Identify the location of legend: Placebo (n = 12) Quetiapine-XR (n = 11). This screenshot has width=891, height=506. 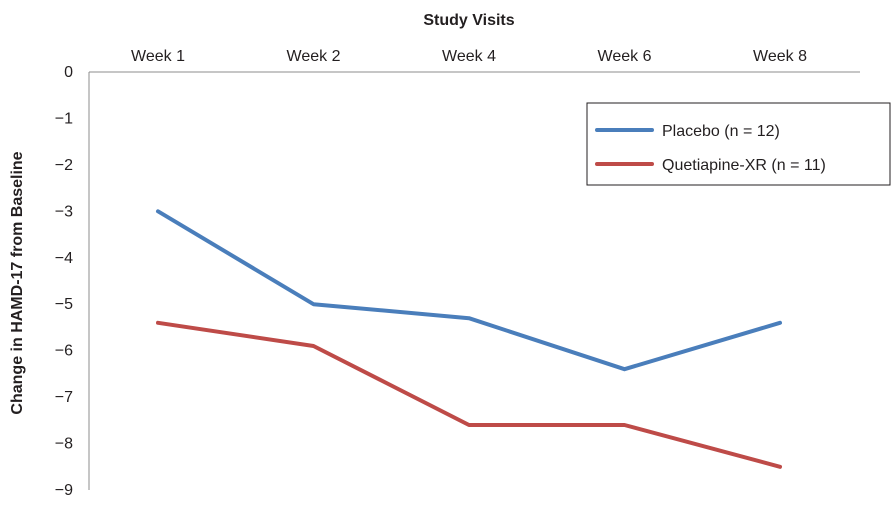
(738, 144).